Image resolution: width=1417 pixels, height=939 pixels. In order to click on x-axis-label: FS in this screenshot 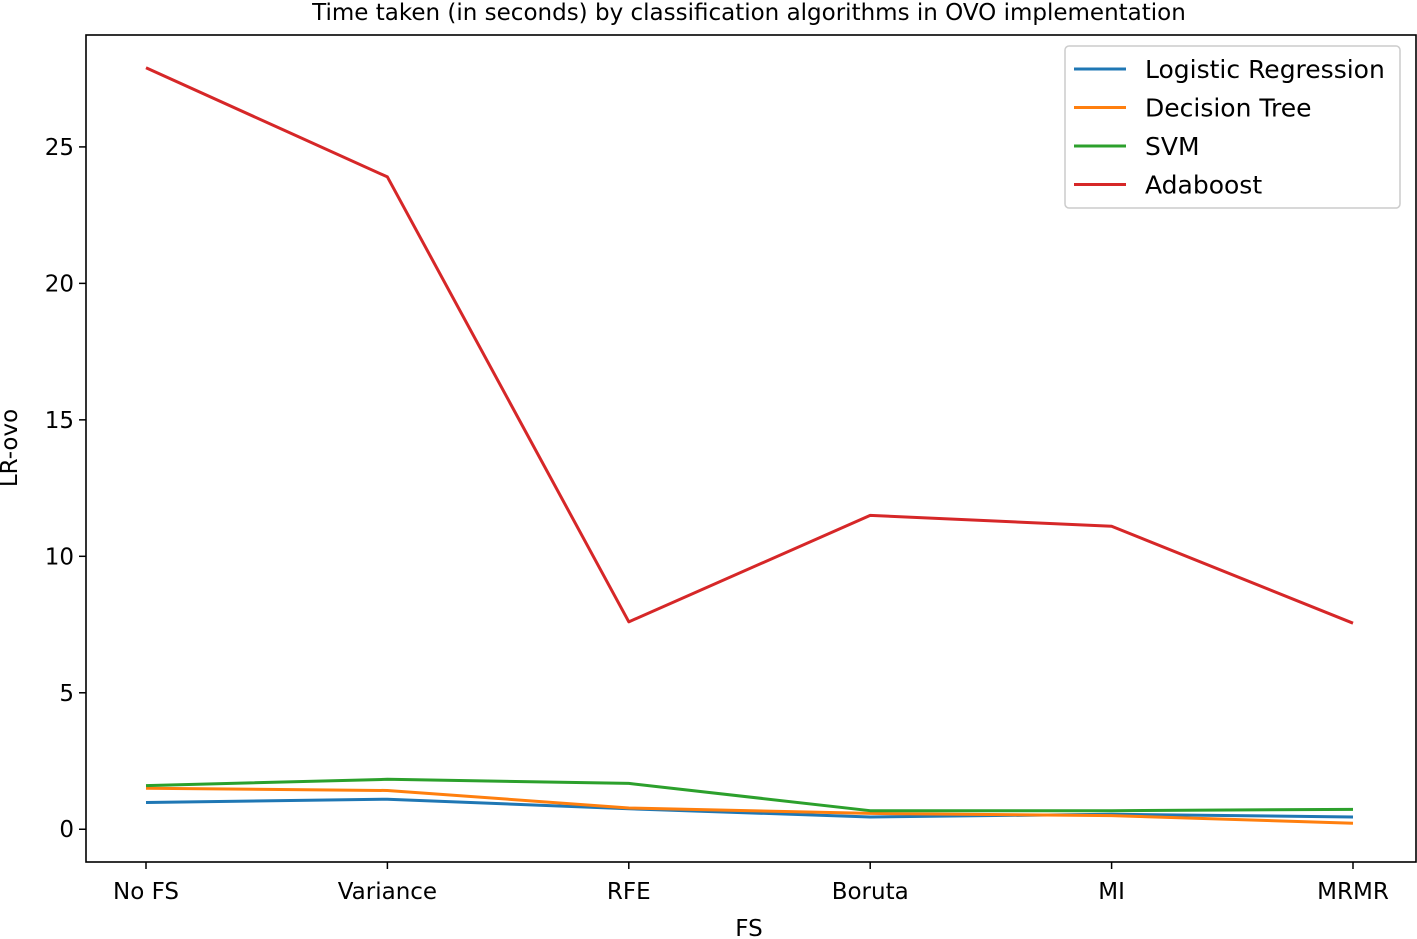, I will do `click(748, 927)`.